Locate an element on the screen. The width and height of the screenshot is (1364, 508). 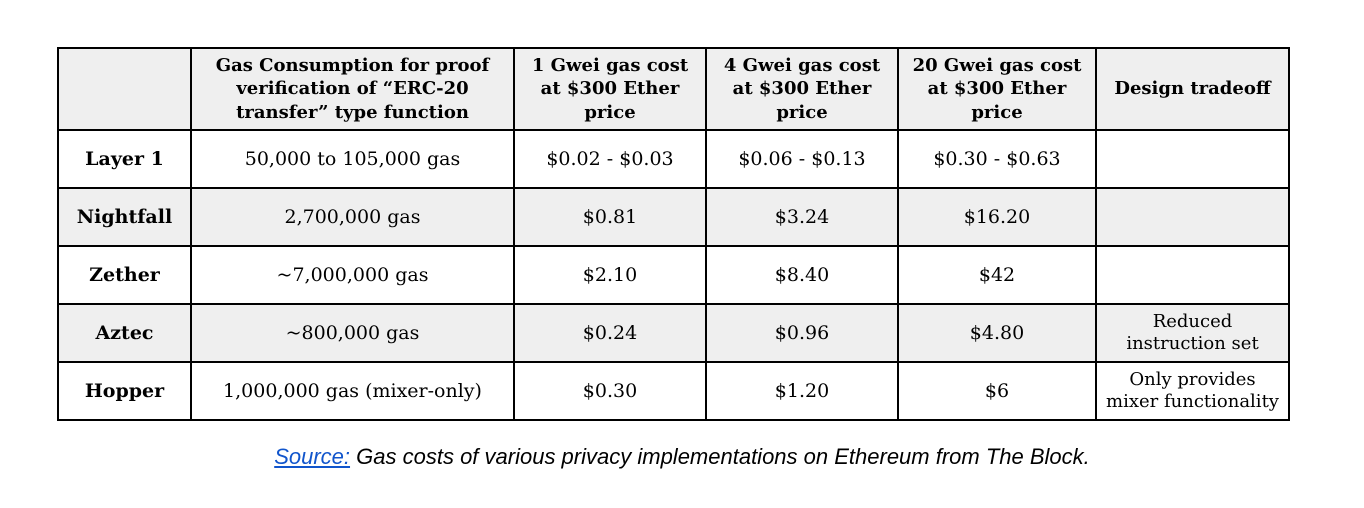
table-row-zether: Zether ~7,000,000 gas $2.10 $8.40 $42 is located at coordinates (673, 275).